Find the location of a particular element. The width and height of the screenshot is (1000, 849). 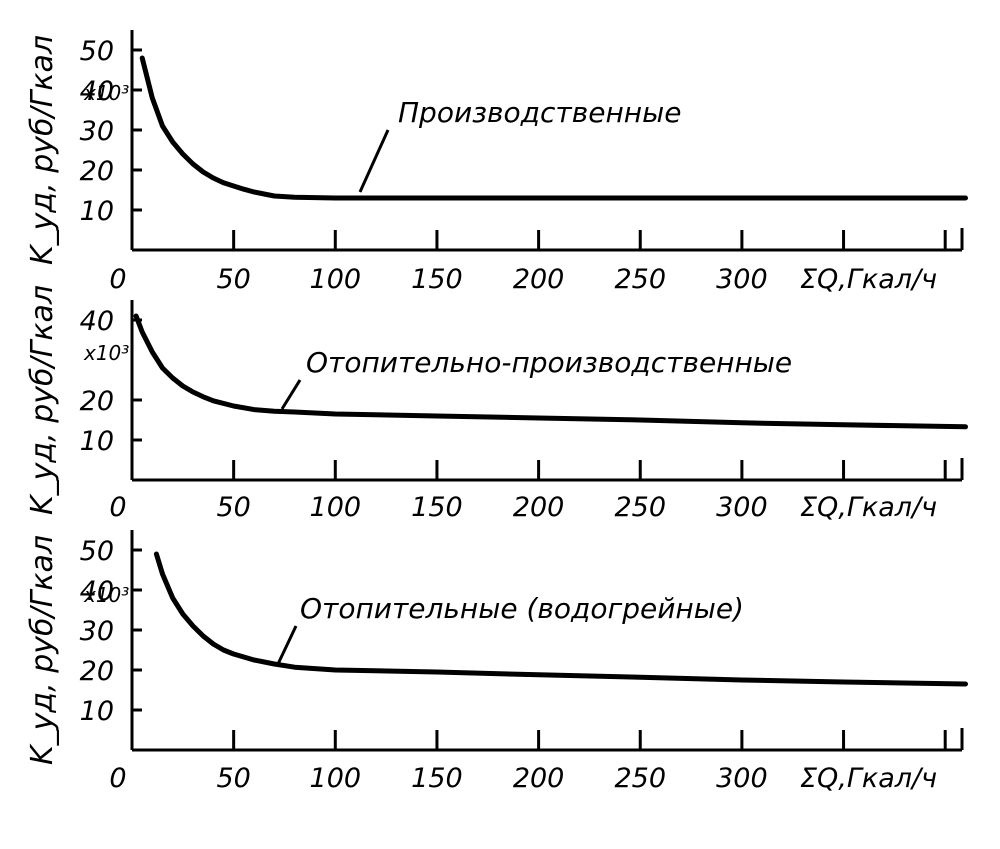

curve-label: Производственные is located at coordinates (539, 112).